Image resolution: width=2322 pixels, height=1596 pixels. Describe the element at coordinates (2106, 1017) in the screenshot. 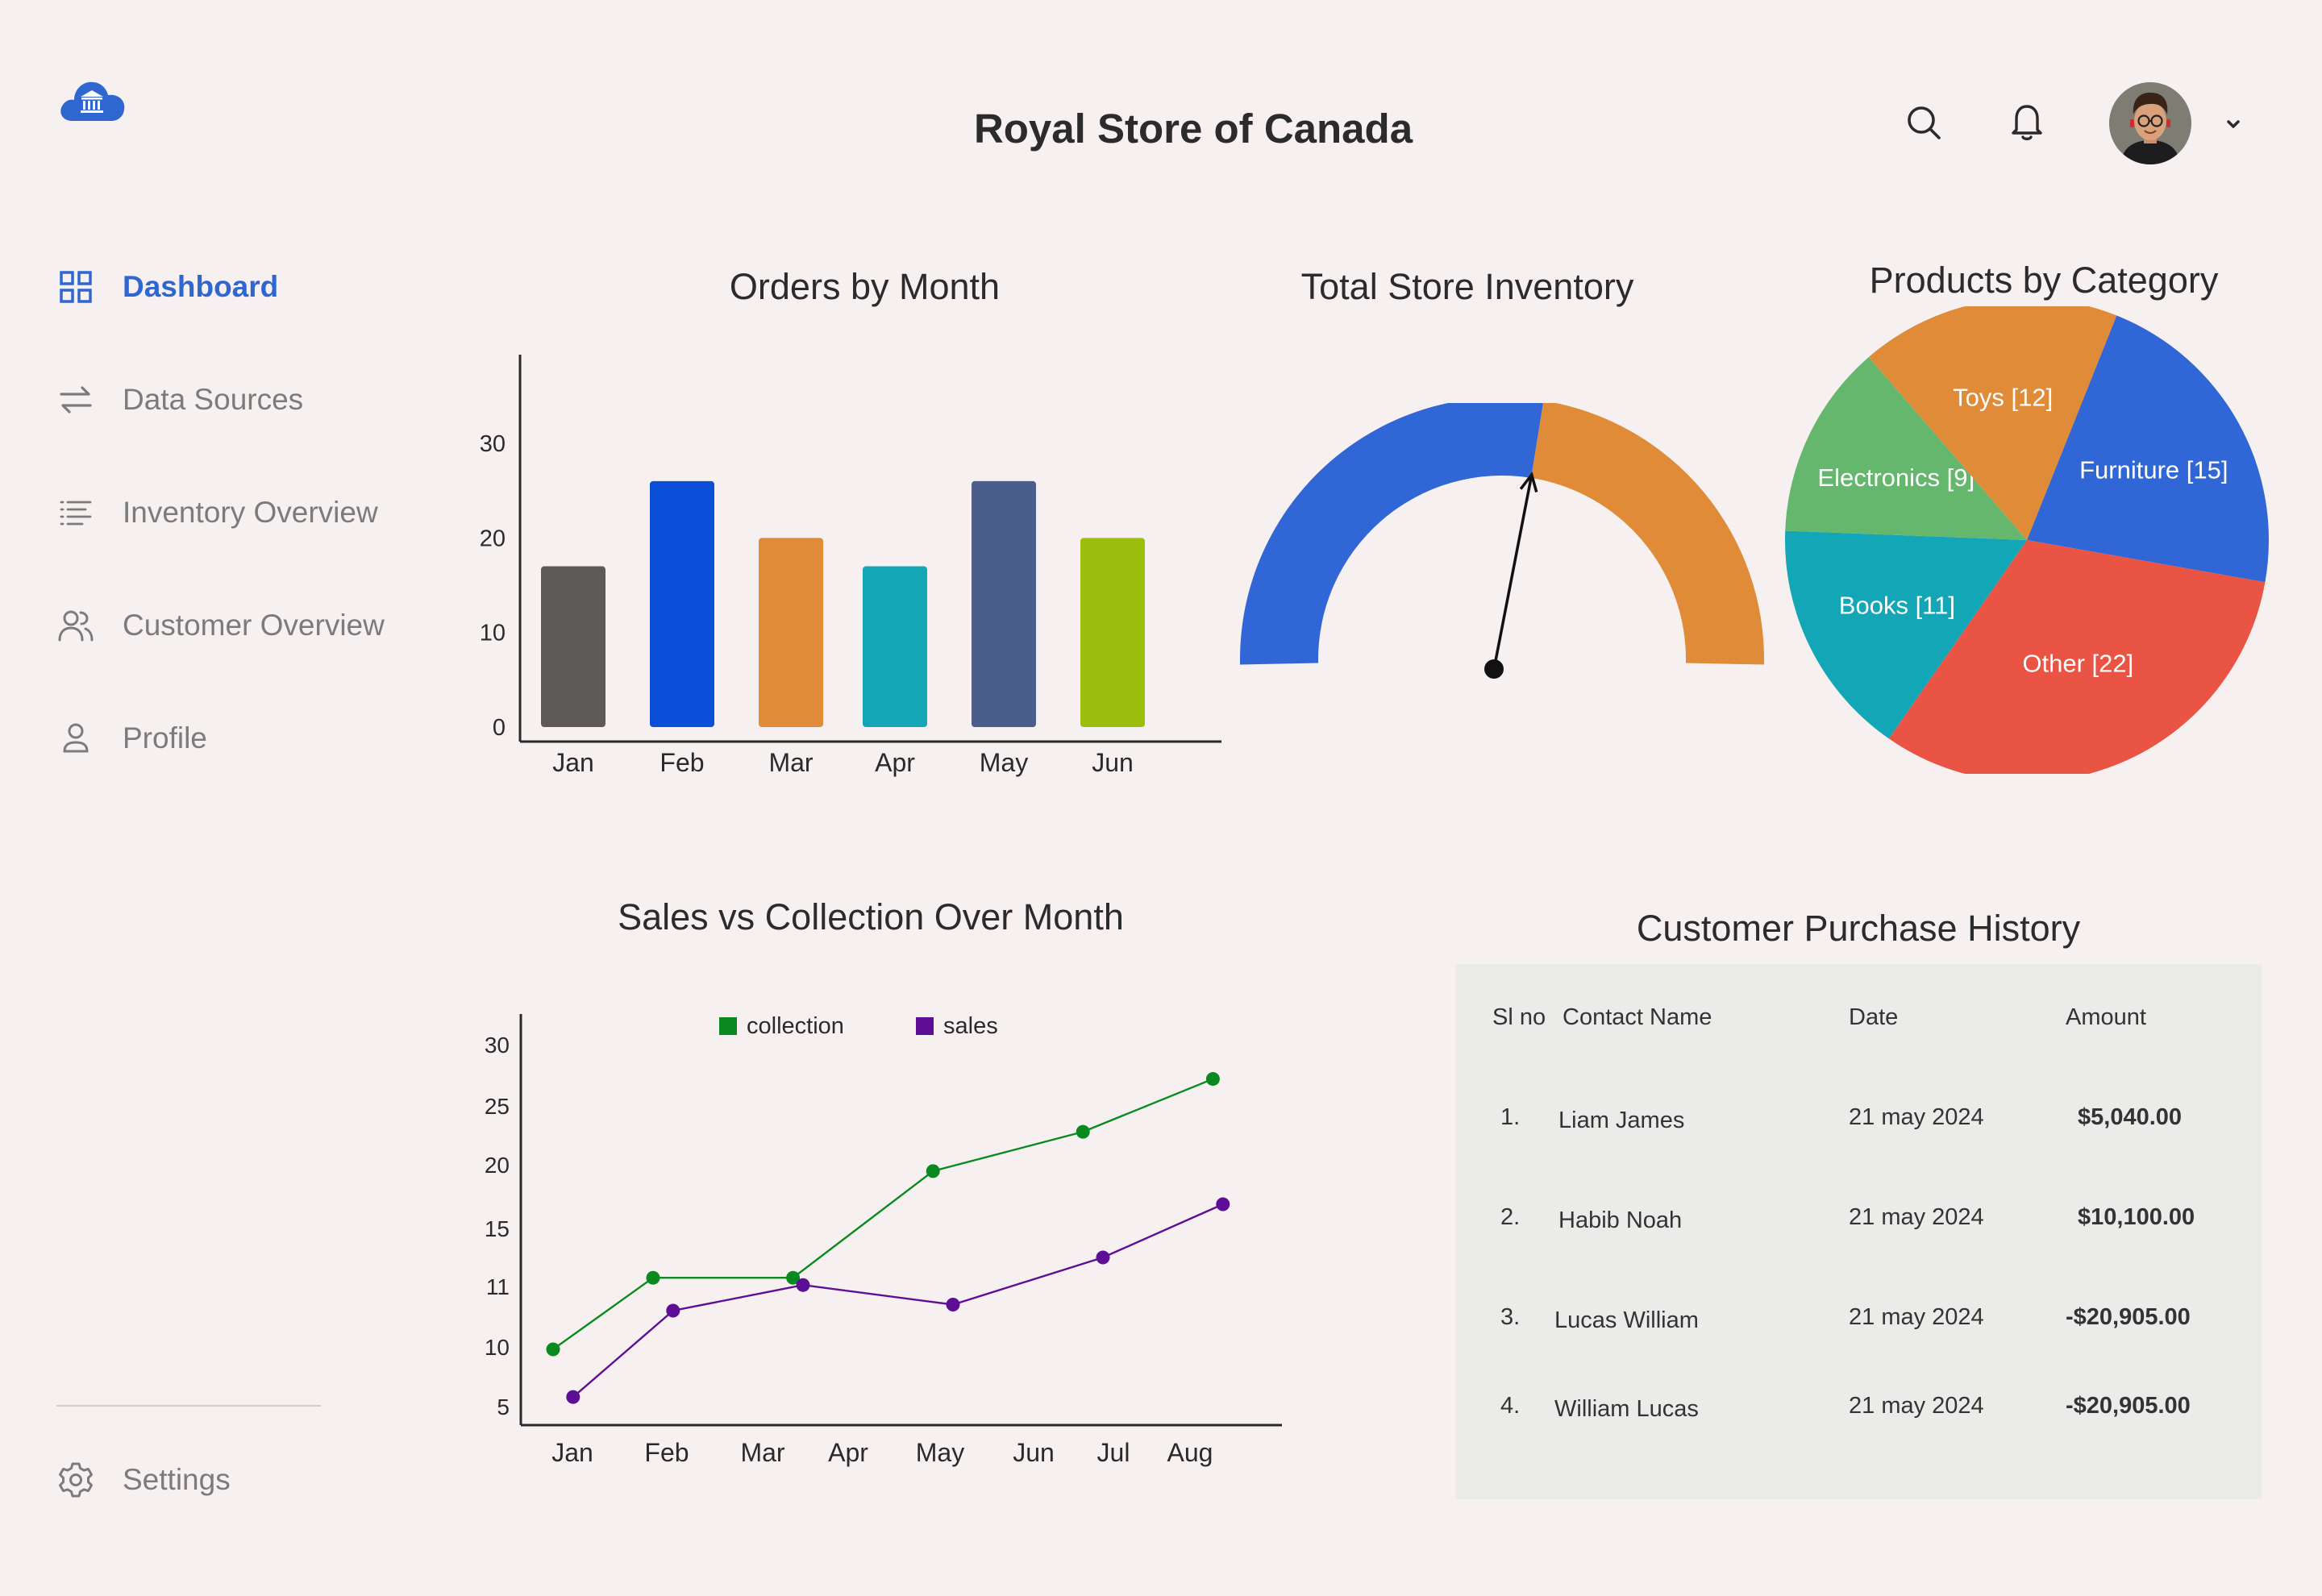

I see `column-header-amount: Amount` at that location.